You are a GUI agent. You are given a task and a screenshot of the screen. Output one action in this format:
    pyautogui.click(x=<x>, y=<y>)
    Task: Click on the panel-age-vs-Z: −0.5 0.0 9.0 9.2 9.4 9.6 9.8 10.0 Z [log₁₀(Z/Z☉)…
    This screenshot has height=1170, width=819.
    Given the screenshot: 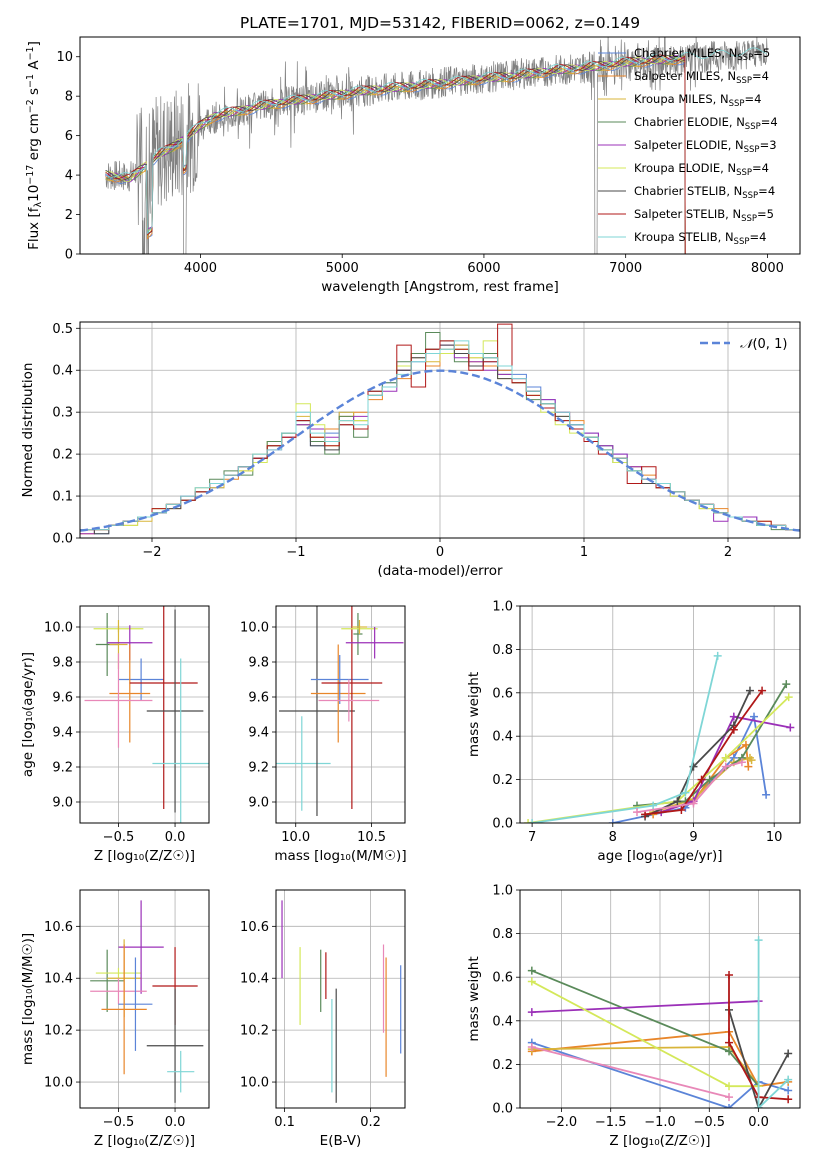 What is the action you would take?
    pyautogui.click(x=115, y=734)
    